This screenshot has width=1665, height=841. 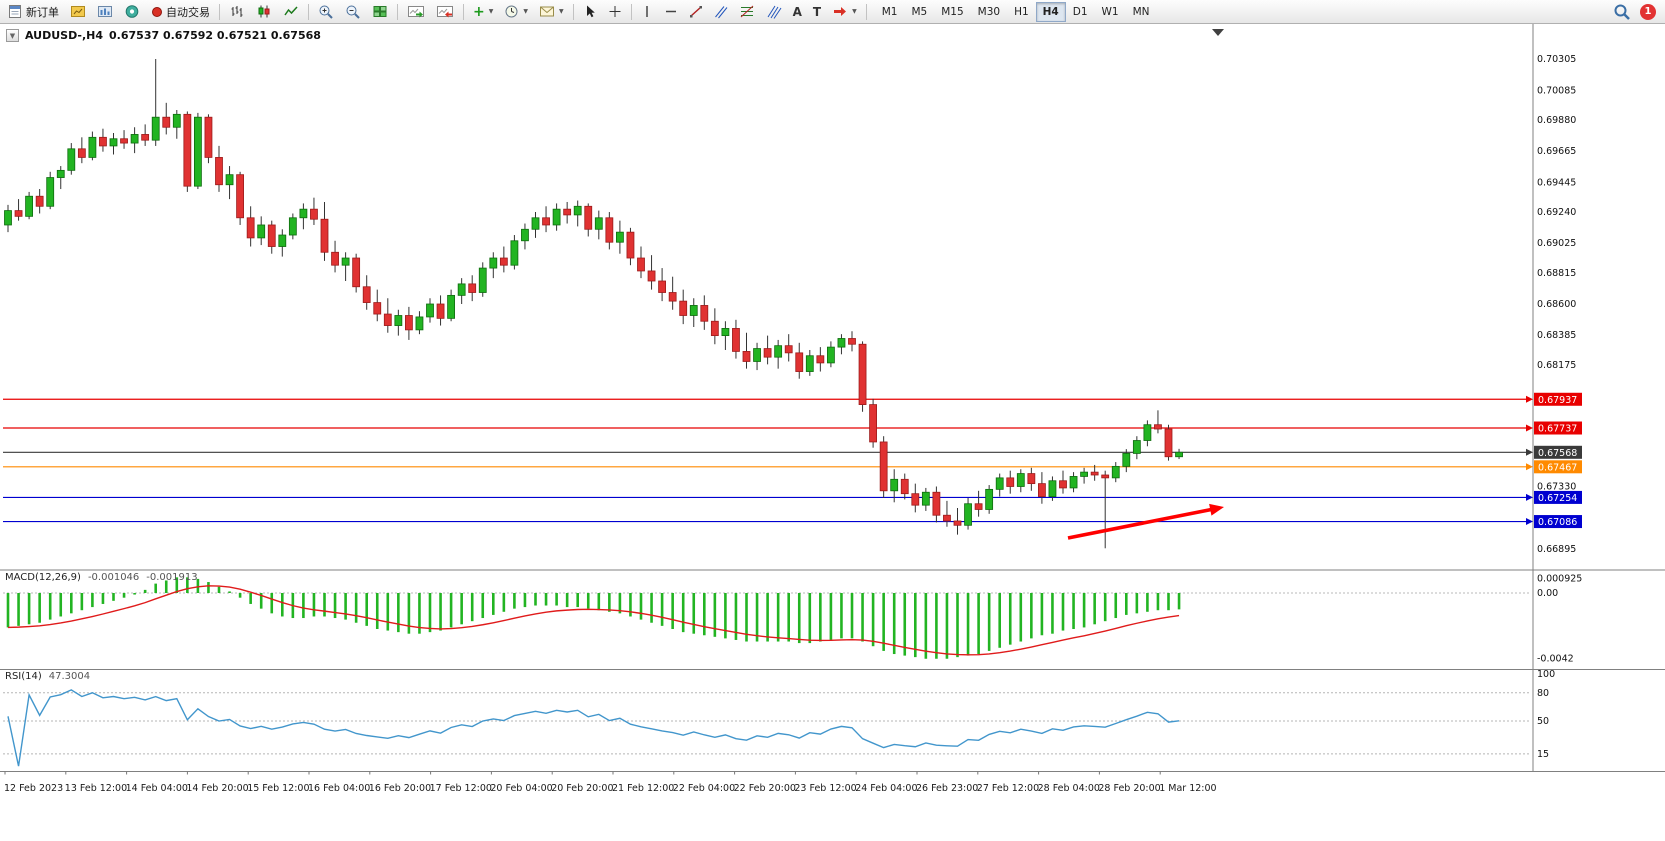 I want to click on svg-text: 0.67254, so click(x=1557, y=498).